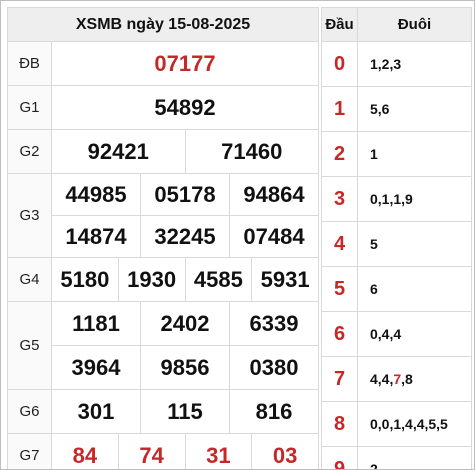 The image size is (475, 470). Describe the element at coordinates (274, 323) in the screenshot. I see `g5-number: 6339` at that location.